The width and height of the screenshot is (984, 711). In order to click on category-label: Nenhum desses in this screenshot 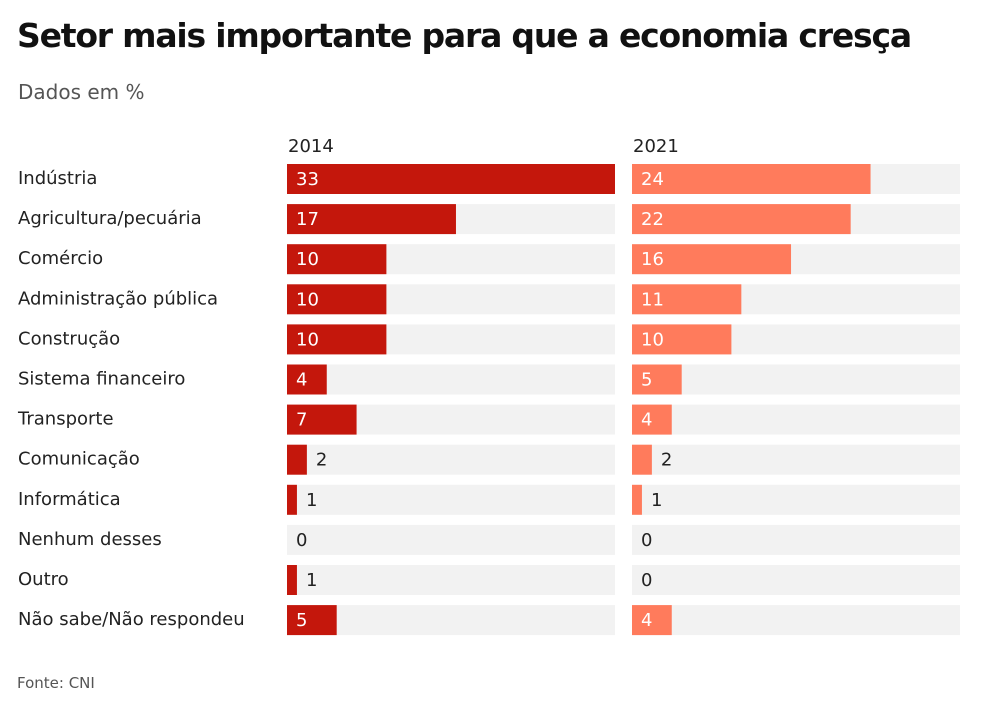, I will do `click(90, 539)`.